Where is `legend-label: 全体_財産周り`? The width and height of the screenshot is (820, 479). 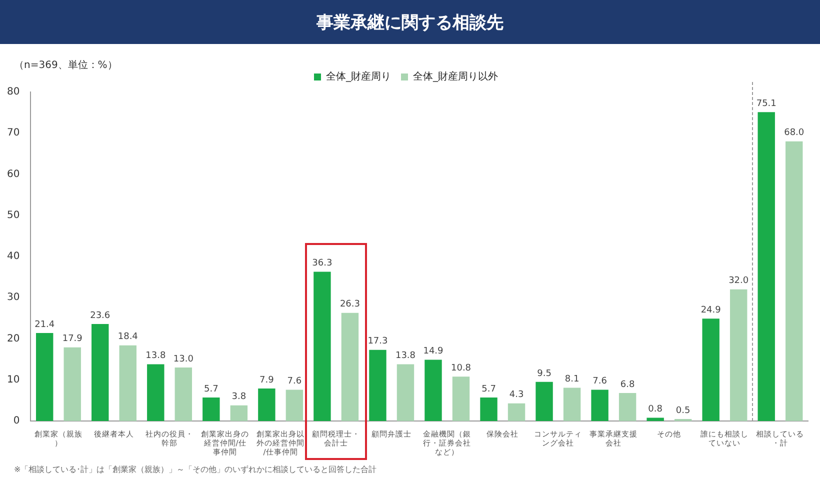
legend-label: 全体_財産周り is located at coordinates (358, 76).